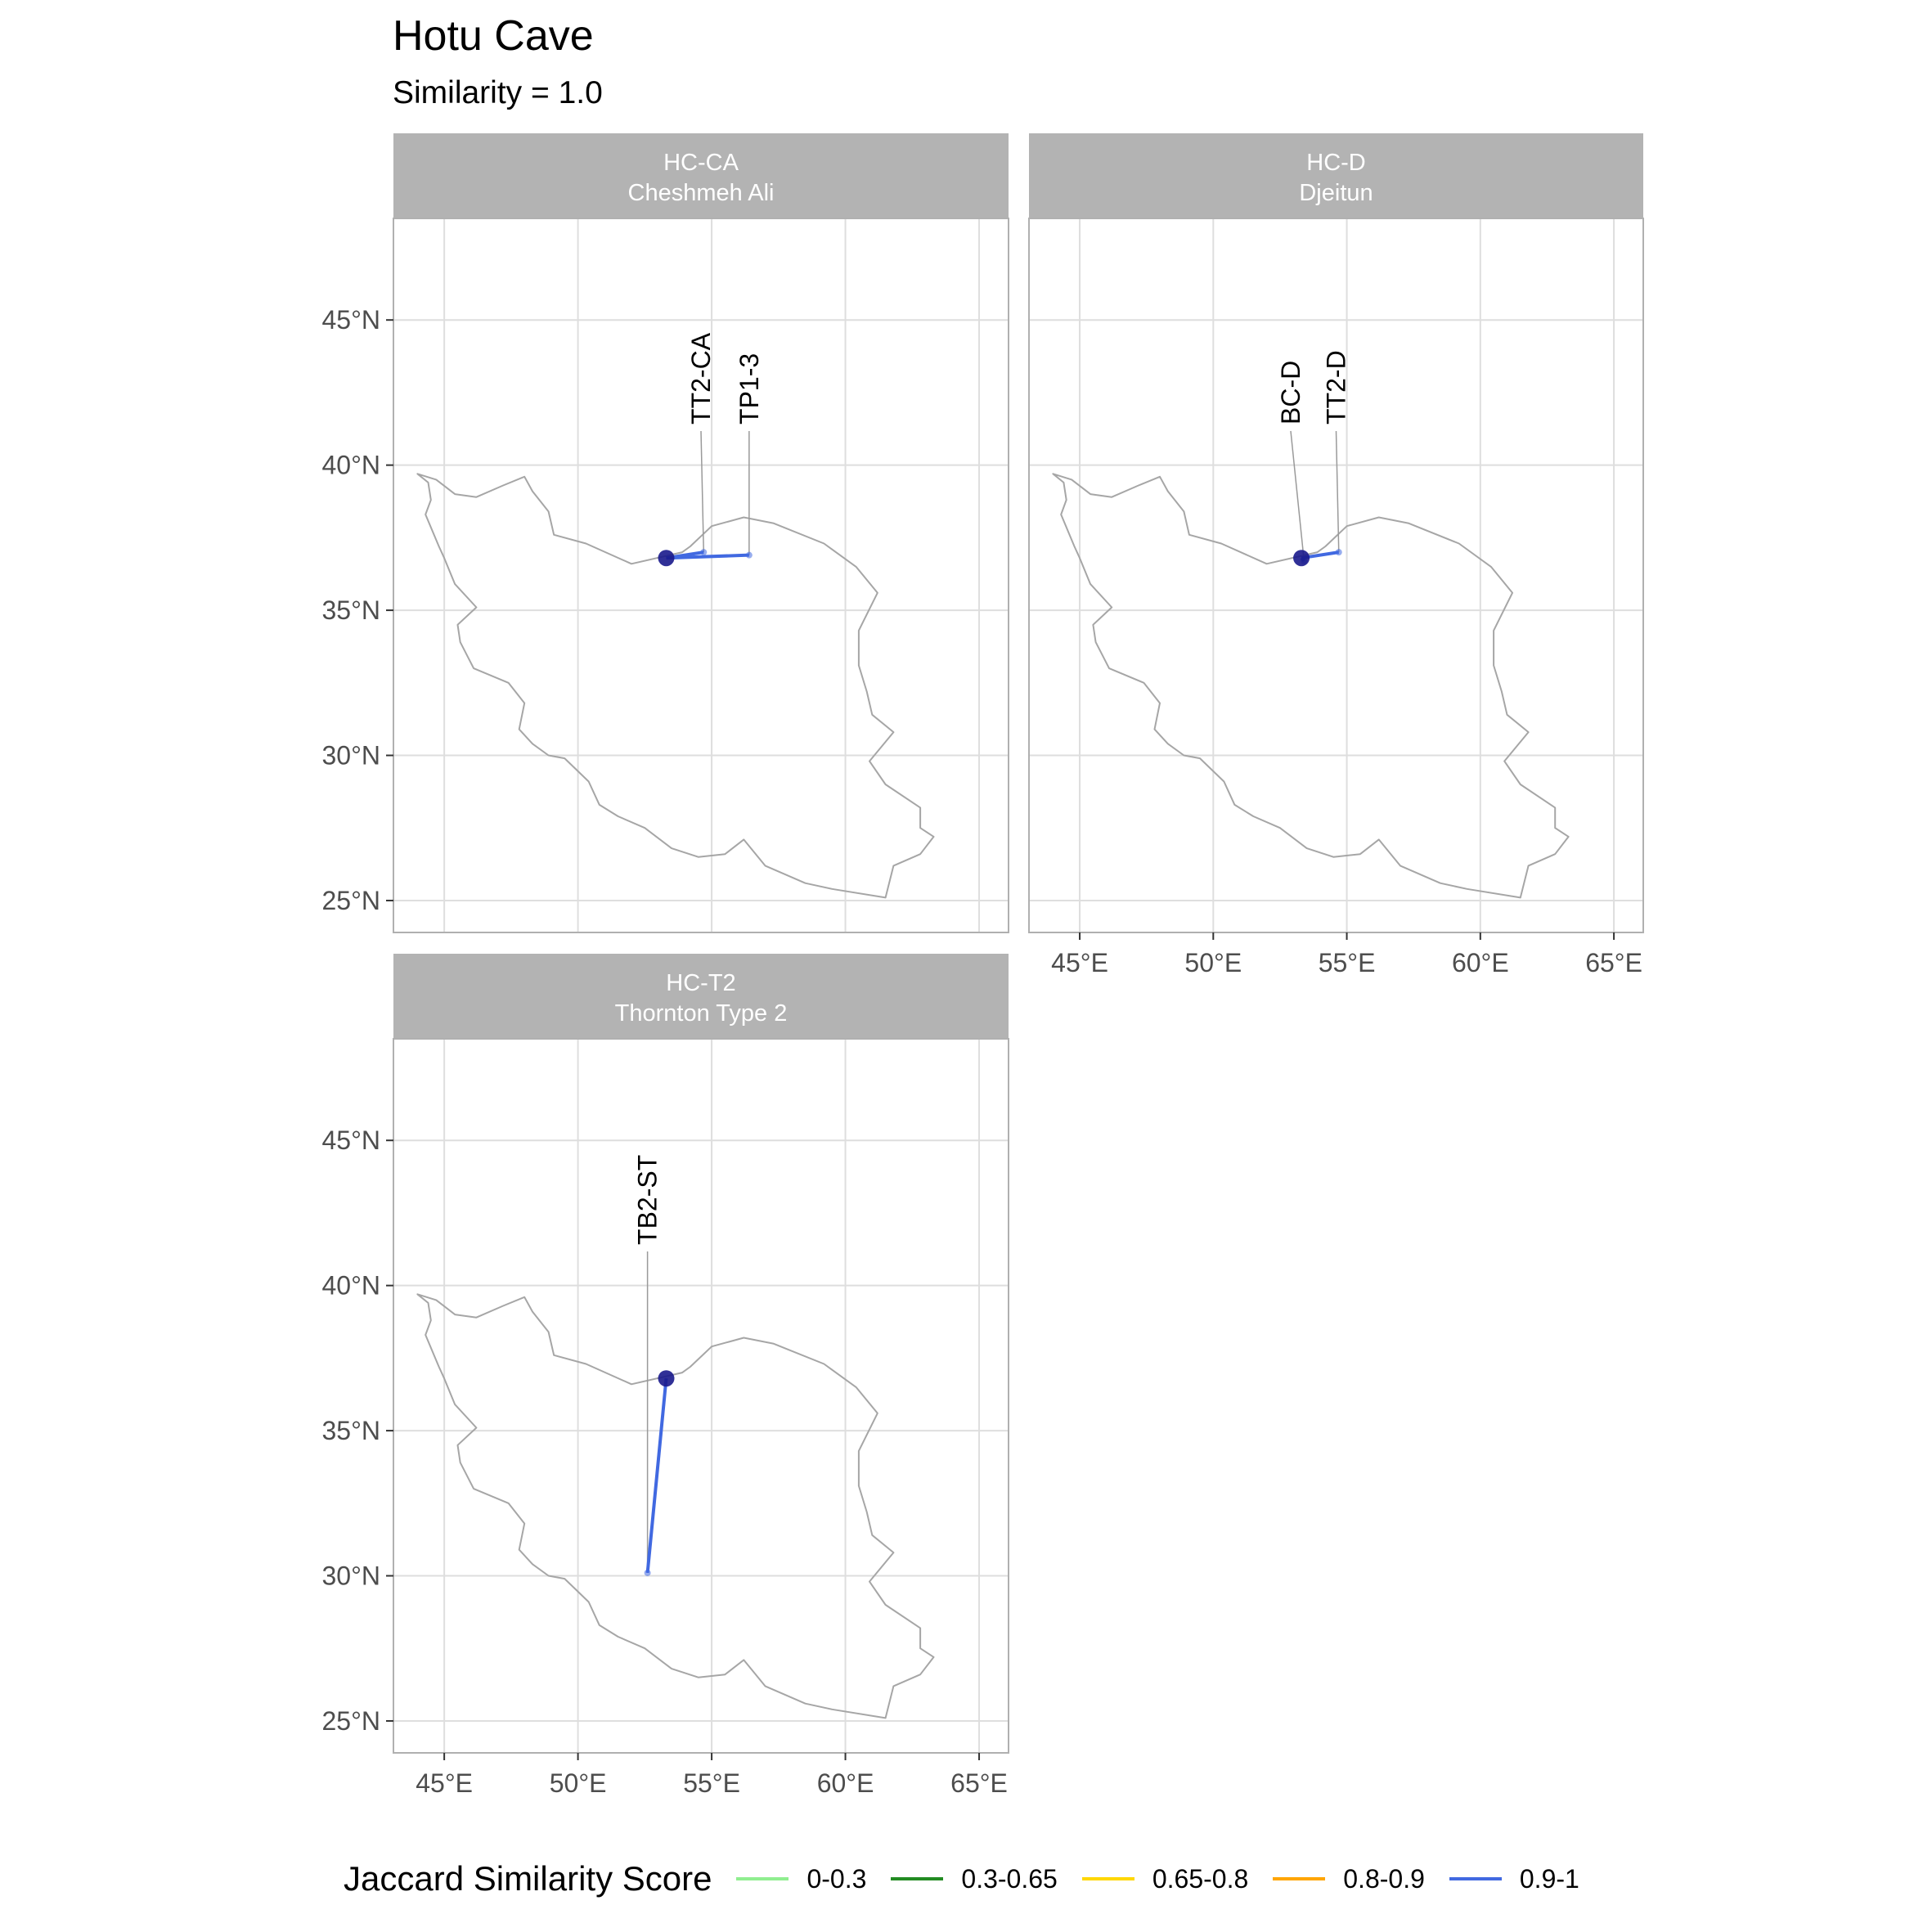 The height and width of the screenshot is (1932, 1932). Describe the element at coordinates (801, 1879) in the screenshot. I see `legend-item-0-0.3: 0-0.3` at that location.